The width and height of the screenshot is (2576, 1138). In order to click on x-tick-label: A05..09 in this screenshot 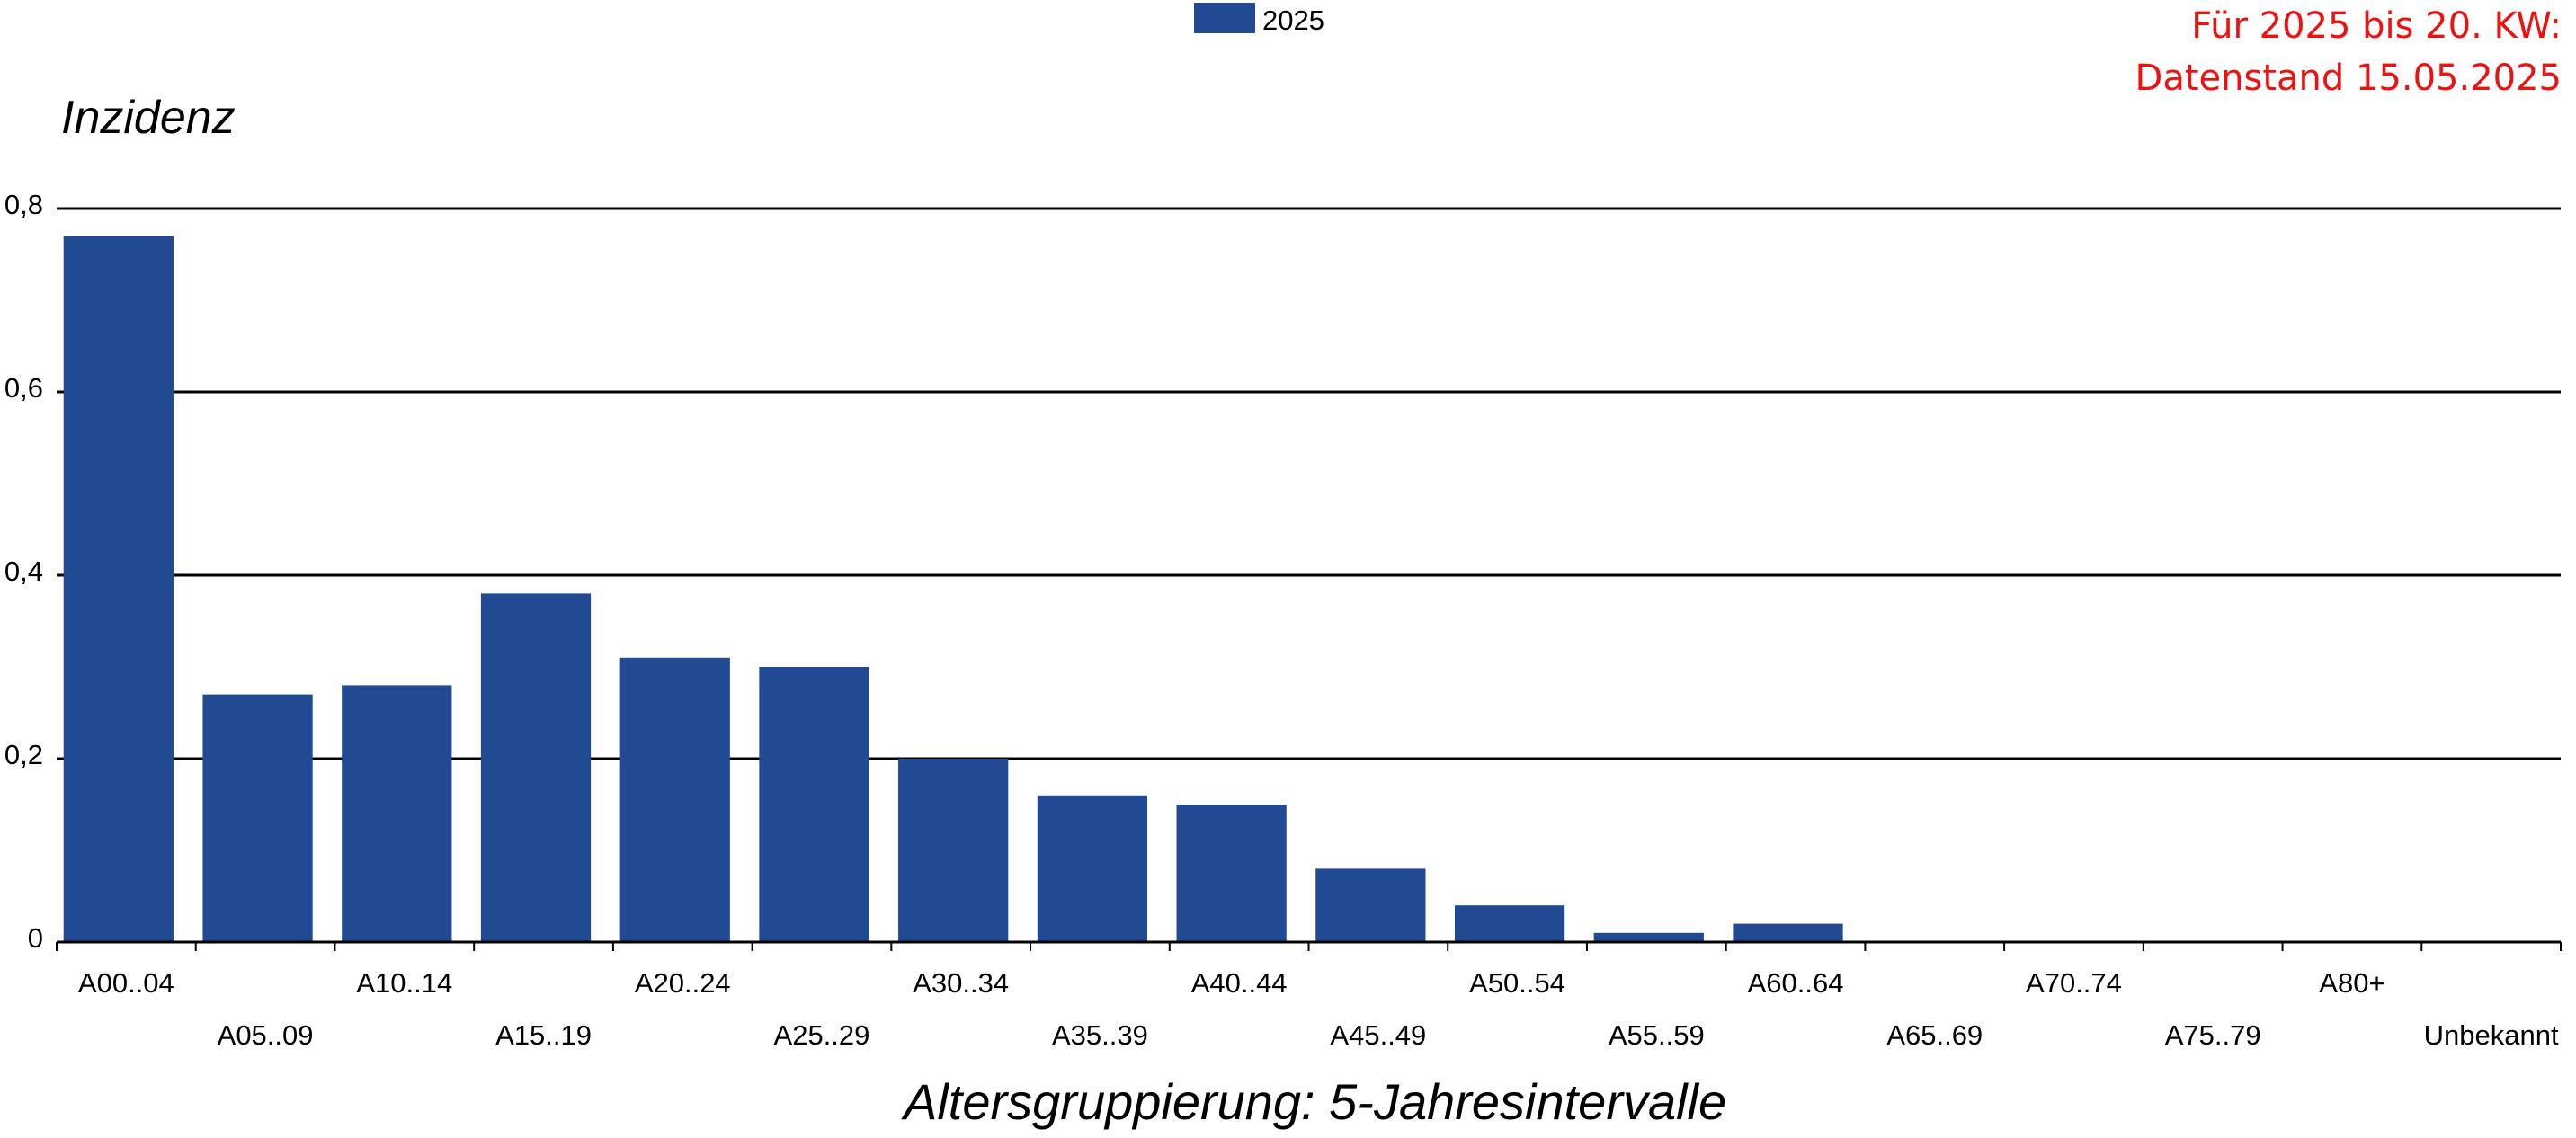, I will do `click(266, 1035)`.